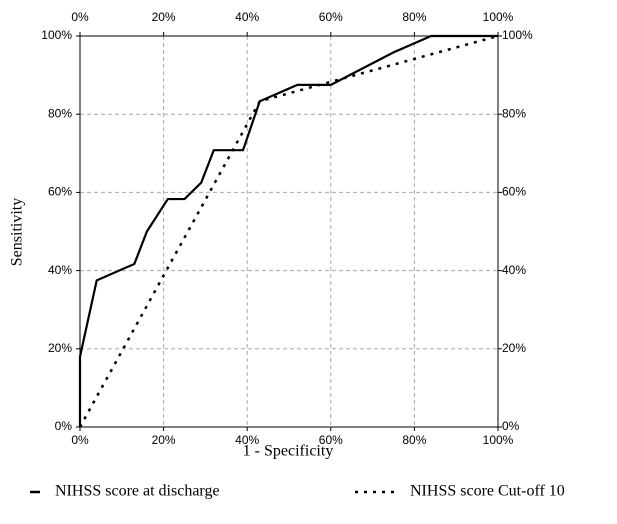  What do you see at coordinates (80, 440) in the screenshot?
I see `x-tick-label: 0%` at bounding box center [80, 440].